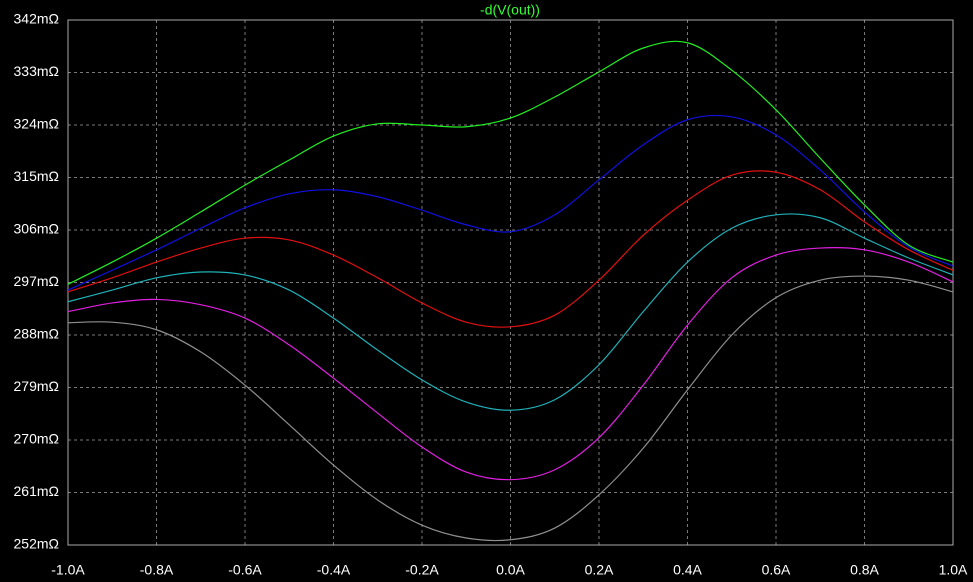 The image size is (973, 582). I want to click on y-tick-label: 288mΩ, so click(37, 334).